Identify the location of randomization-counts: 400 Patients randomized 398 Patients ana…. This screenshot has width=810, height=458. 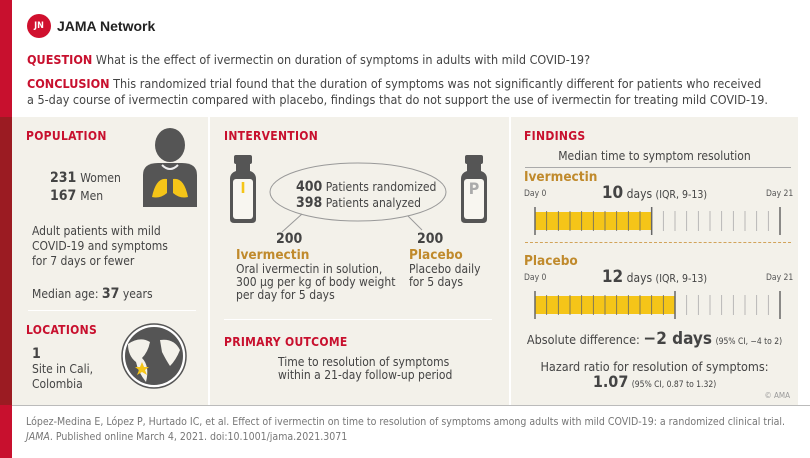
(366, 195).